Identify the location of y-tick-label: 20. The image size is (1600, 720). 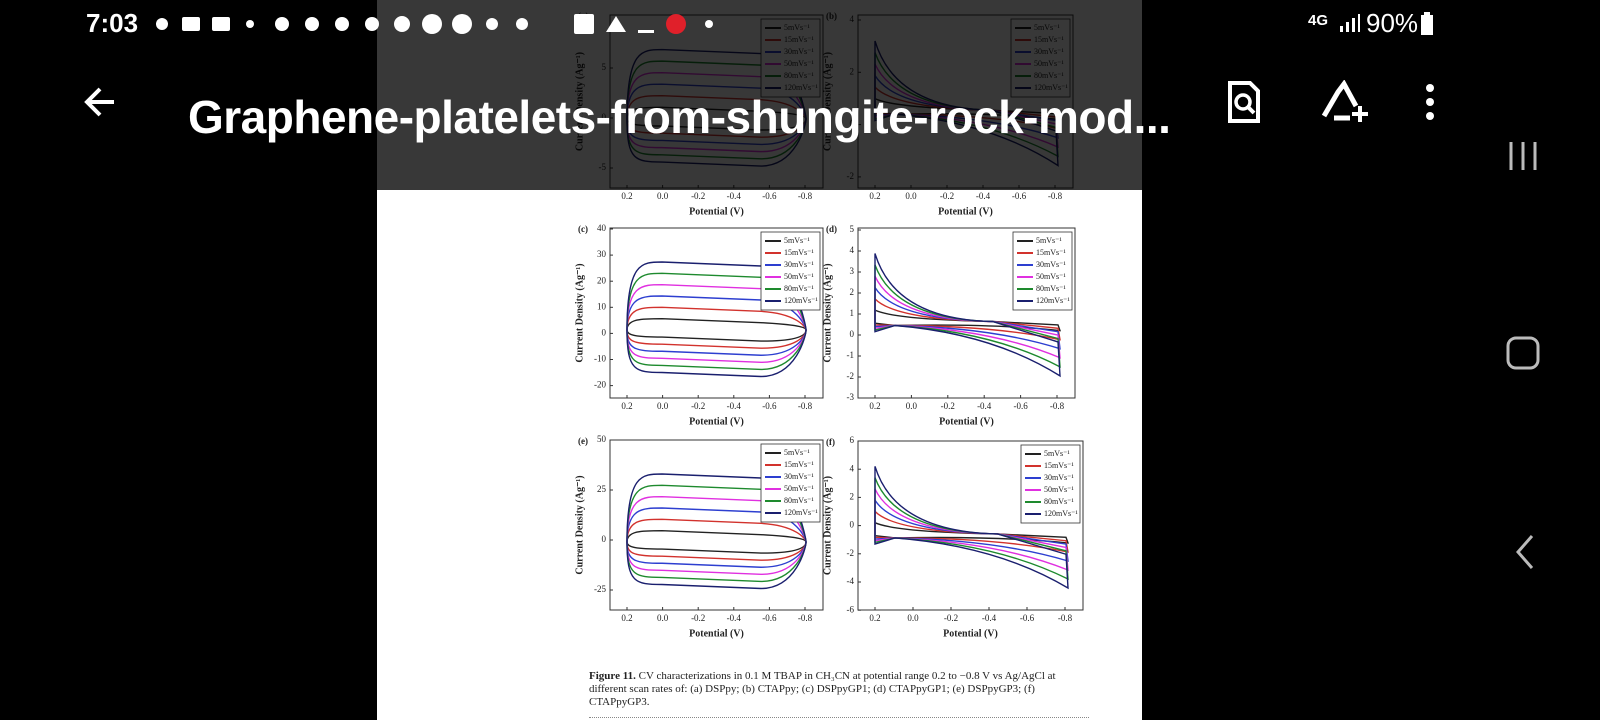
(602, 280).